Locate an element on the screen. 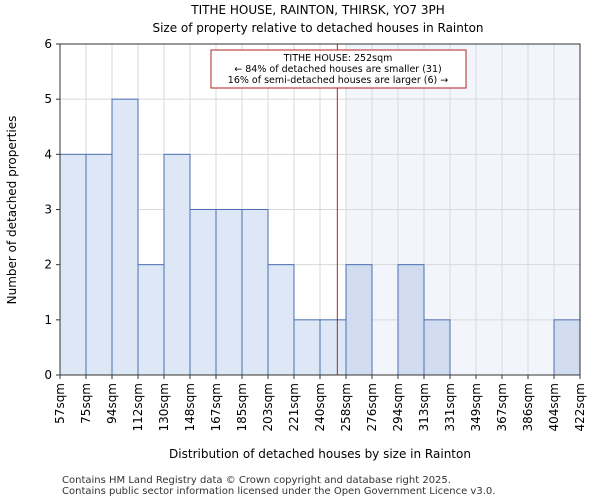 The width and height of the screenshot is (600, 500). x-tick-label: 112sqm is located at coordinates (138, 407).